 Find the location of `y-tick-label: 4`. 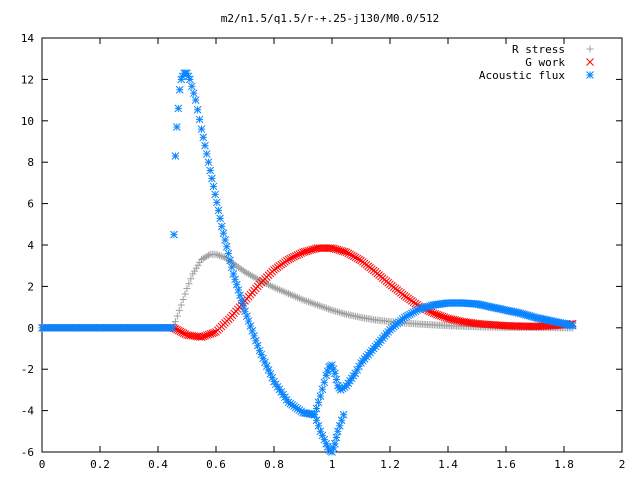

y-tick-label: 4 is located at coordinates (30, 245).